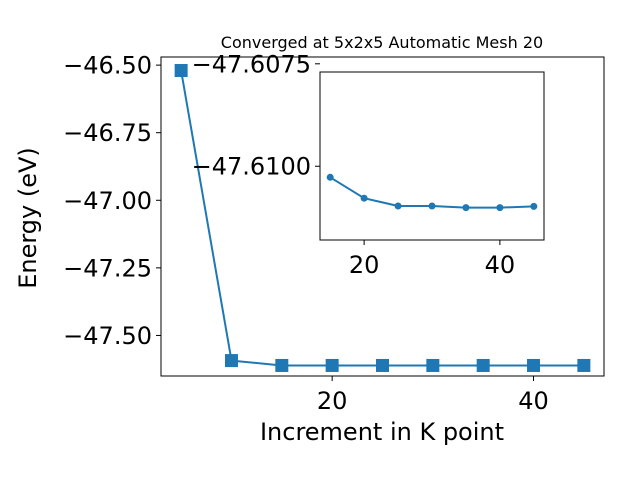  Describe the element at coordinates (107, 201) in the screenshot. I see `main-y-tick-label: −47.00` at that location.